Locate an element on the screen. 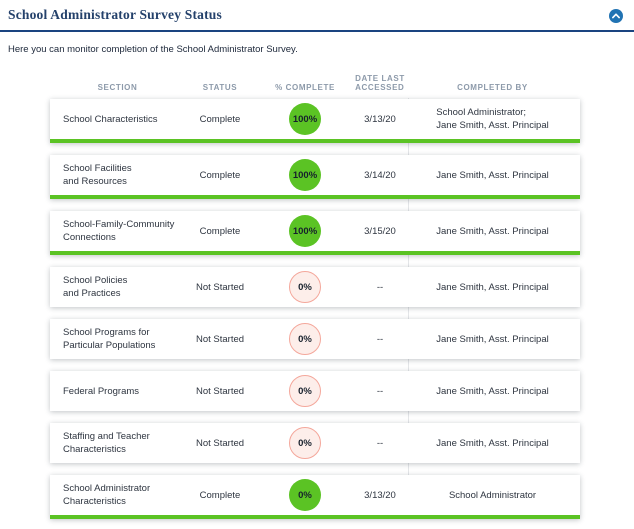 This screenshot has width=634, height=529. date-last-accessed-cell: 3/15/20 is located at coordinates (380, 231).